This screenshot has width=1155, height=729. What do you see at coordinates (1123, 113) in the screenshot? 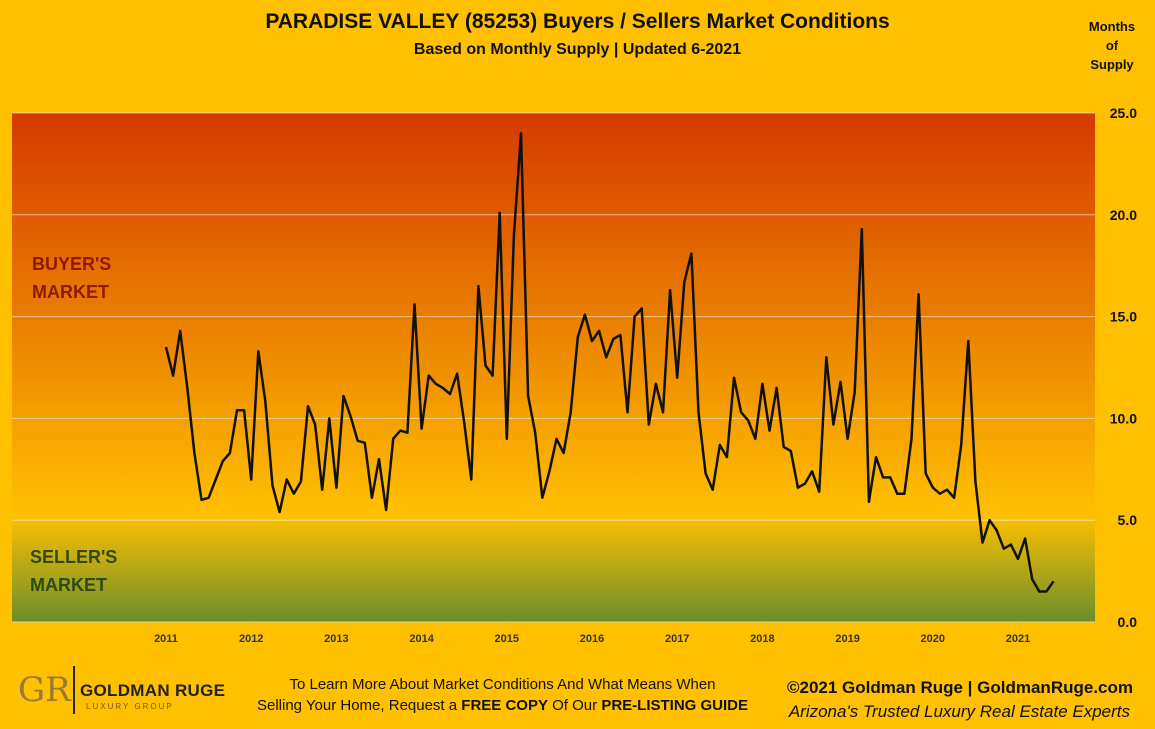
I see `y-tick-label: 25.0` at bounding box center [1123, 113].